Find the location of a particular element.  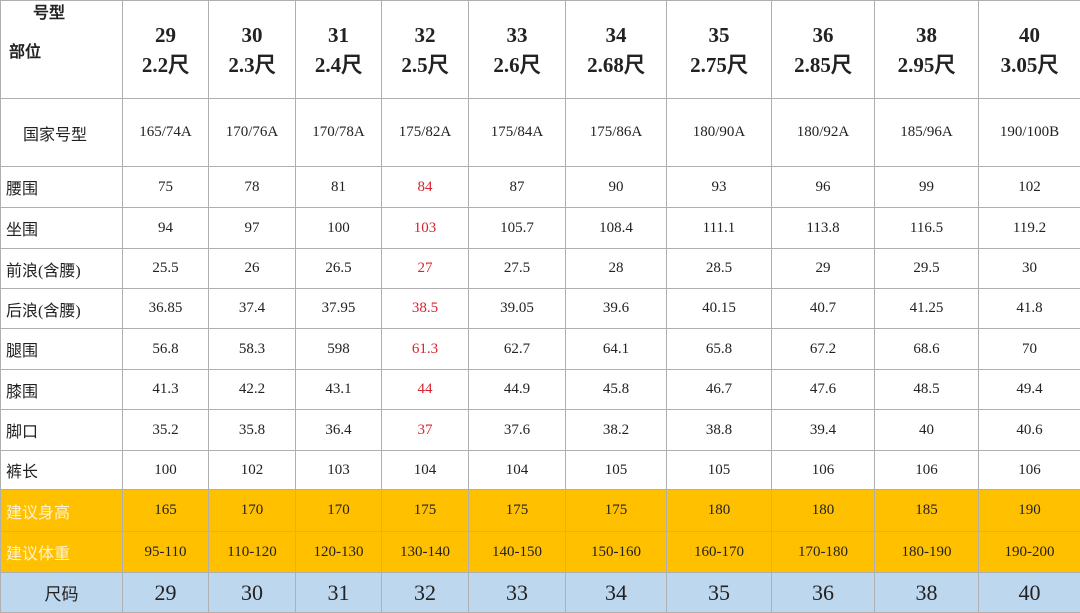

cell: 96 is located at coordinates (823, 187).